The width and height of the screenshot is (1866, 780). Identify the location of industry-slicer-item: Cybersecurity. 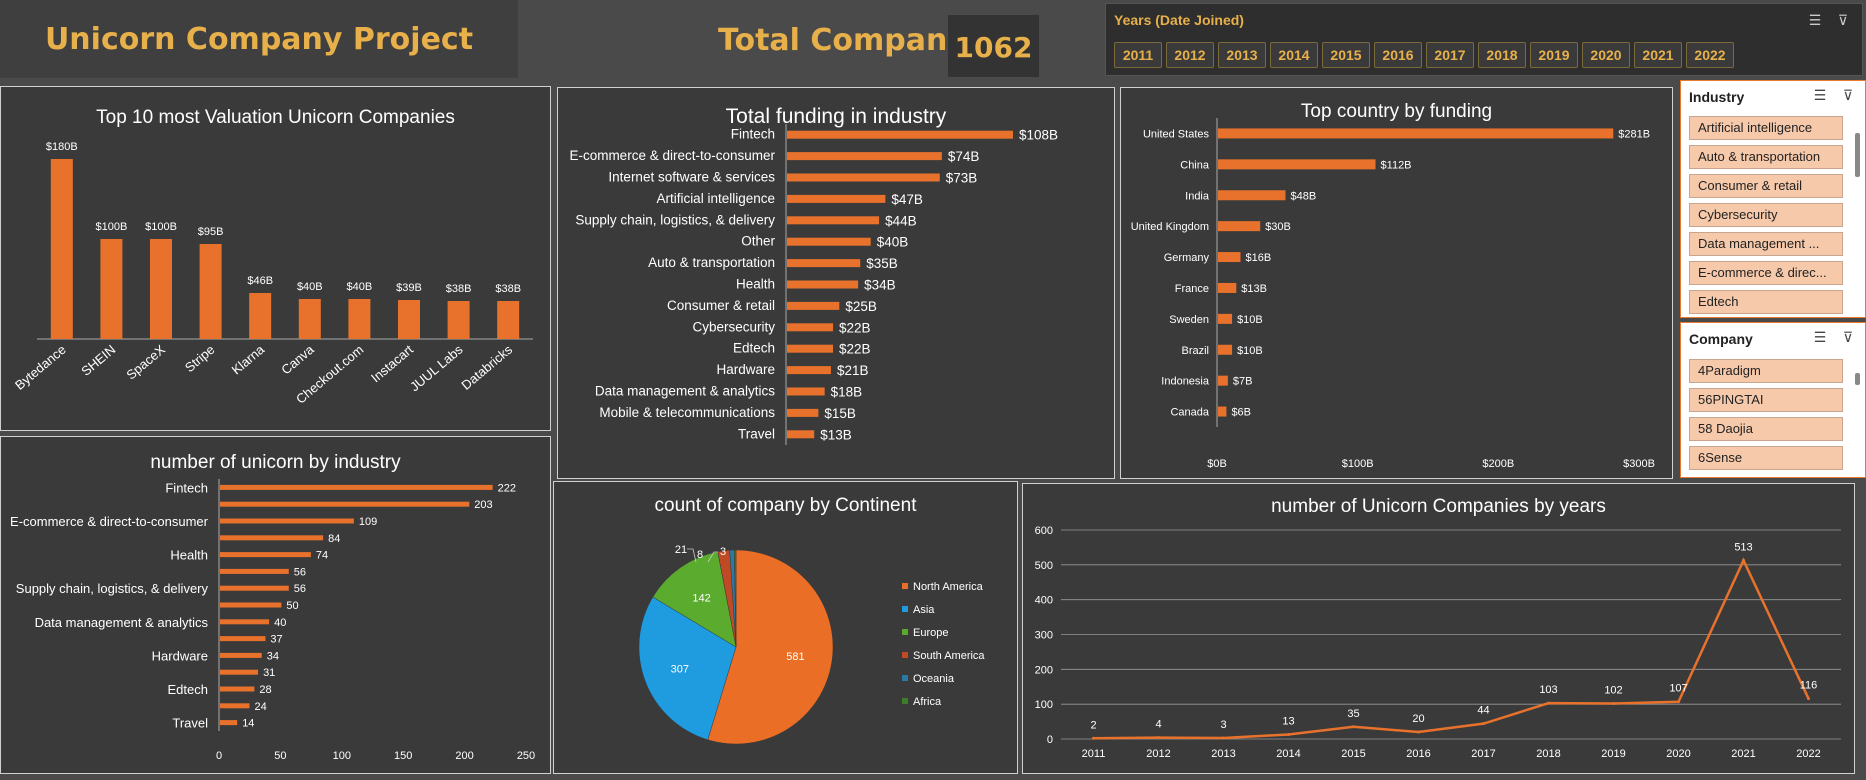
(1766, 215).